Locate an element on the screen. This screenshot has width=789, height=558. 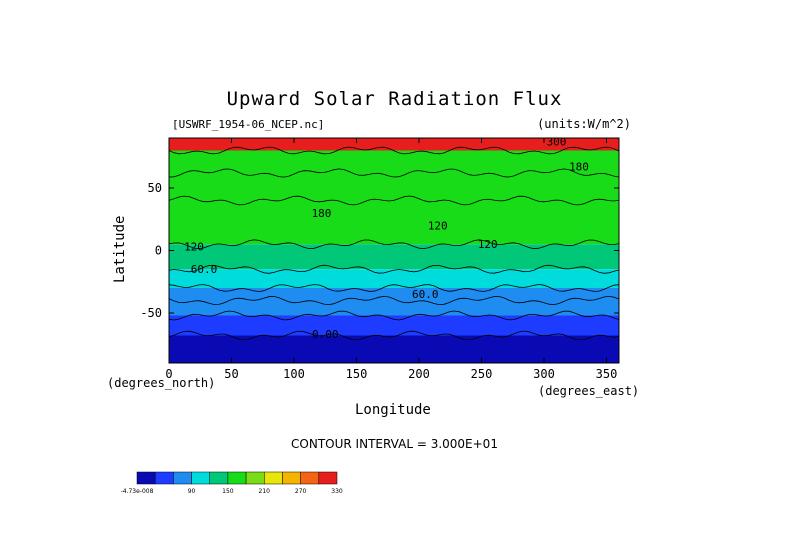
y-tick-label-0: 50 is located at coordinates (155, 188).